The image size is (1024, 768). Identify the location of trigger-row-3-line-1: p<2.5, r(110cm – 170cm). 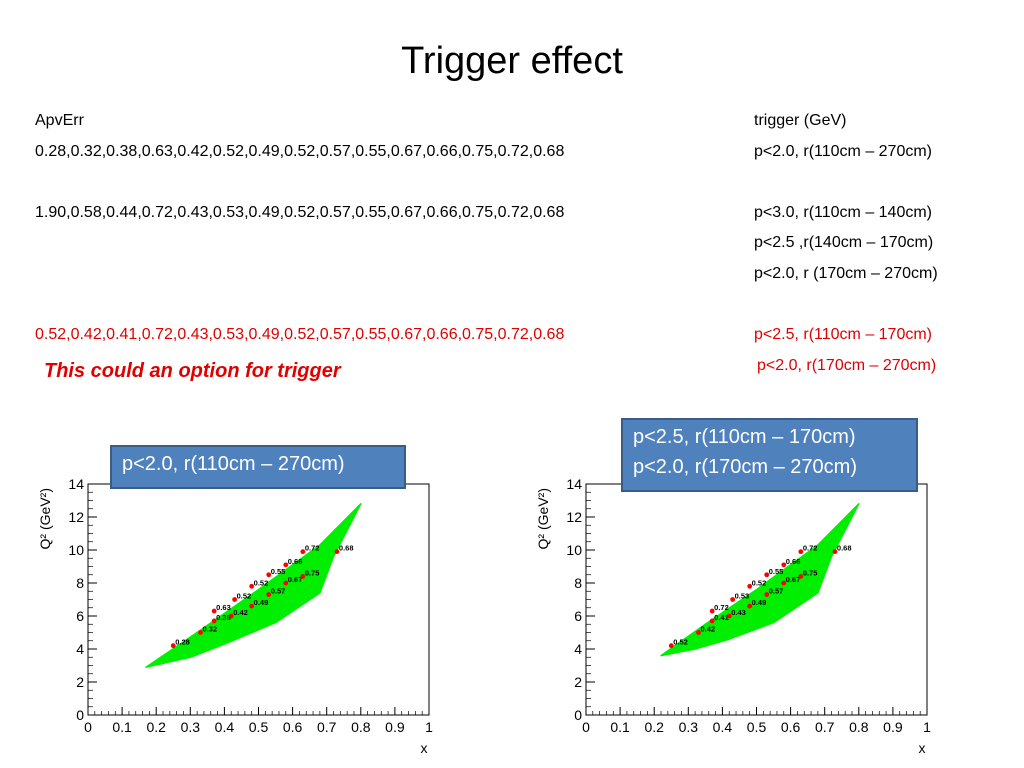
(843, 334).